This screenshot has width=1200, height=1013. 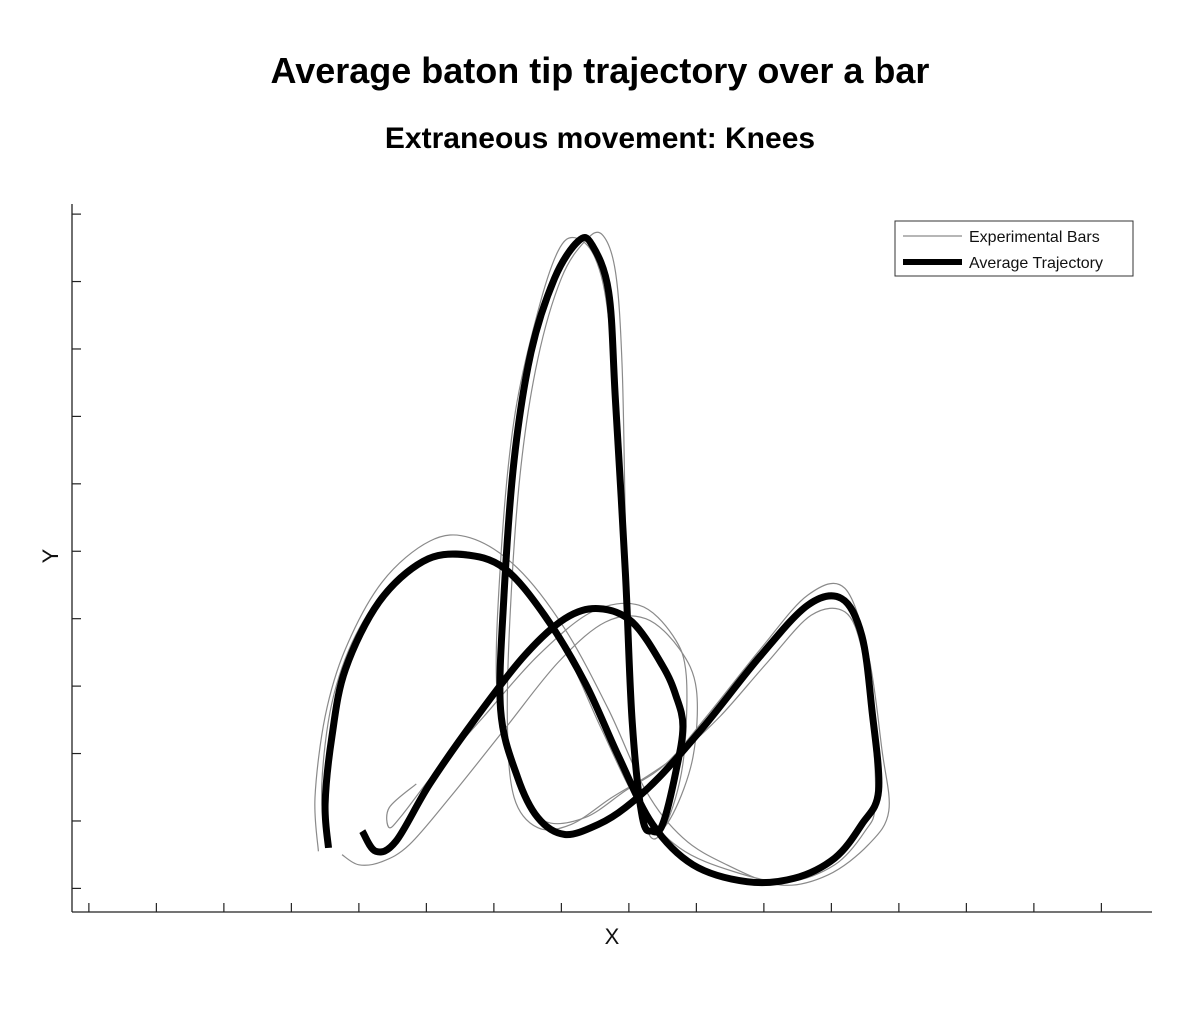 I want to click on legend-entry-average: Average Trajectory, so click(x=1036, y=263).